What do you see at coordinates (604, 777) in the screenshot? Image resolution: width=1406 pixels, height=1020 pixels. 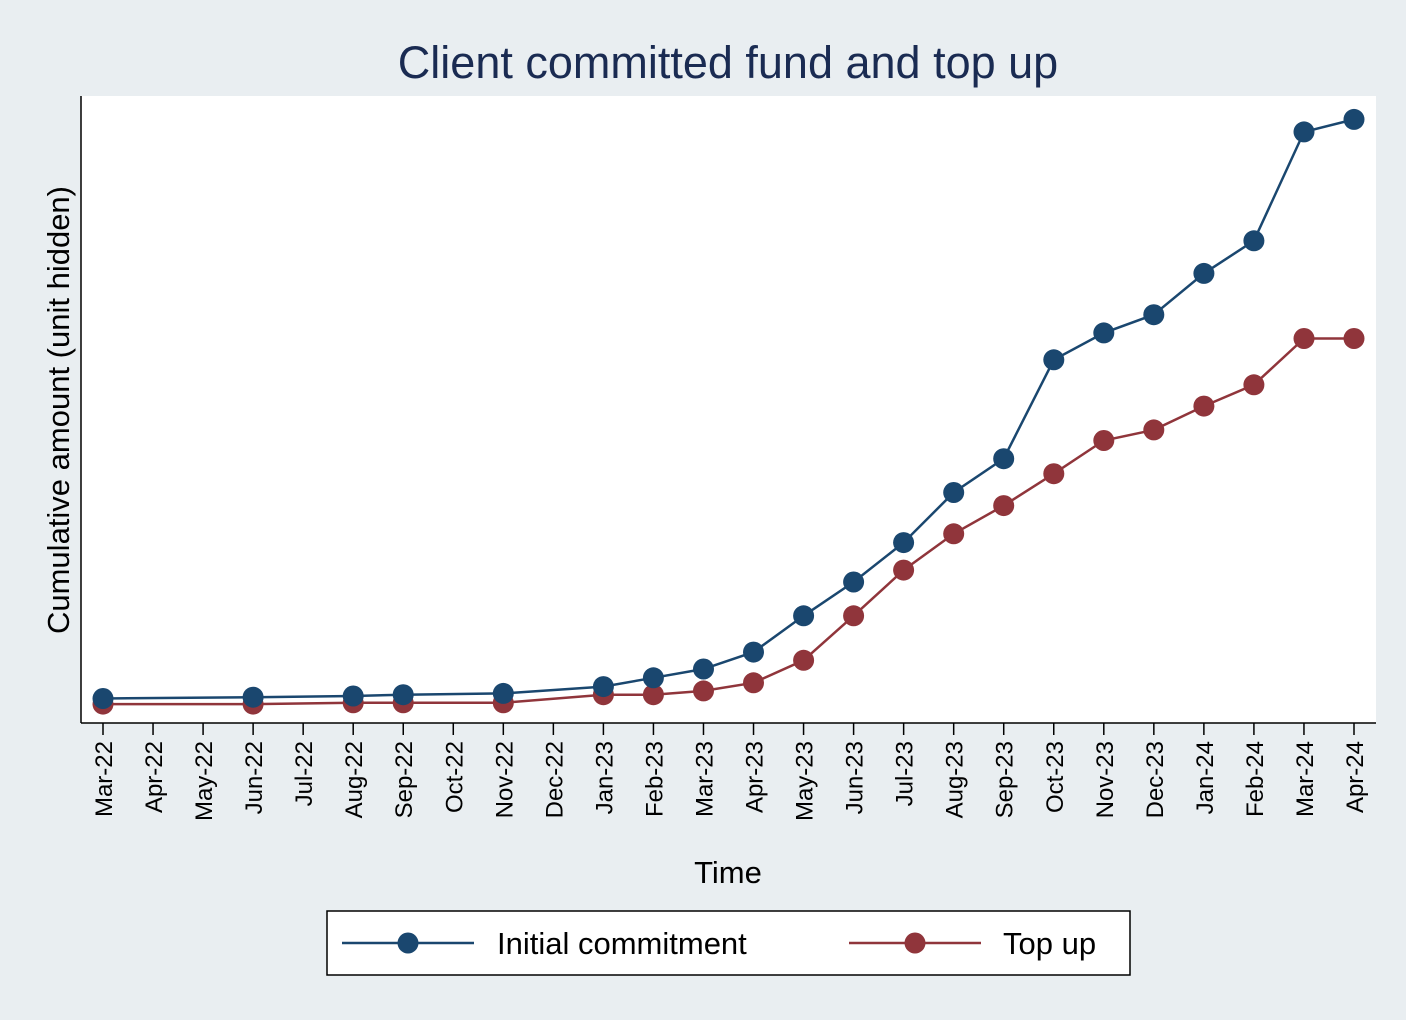 I see `x-tick-label: Jan-23` at bounding box center [604, 777].